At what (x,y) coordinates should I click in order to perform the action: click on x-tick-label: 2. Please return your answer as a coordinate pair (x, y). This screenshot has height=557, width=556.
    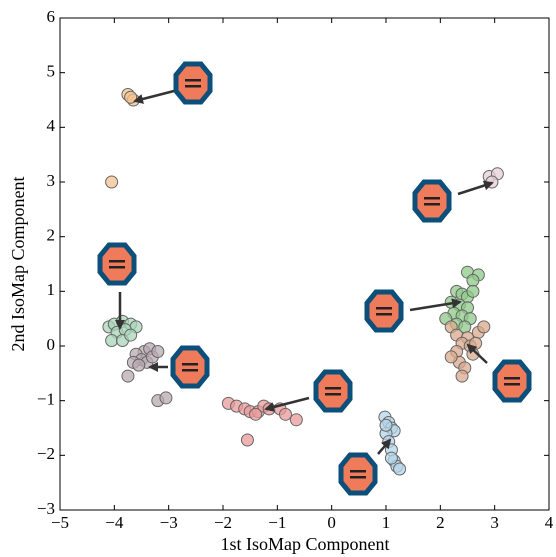
    Looking at the image, I should click on (440, 522).